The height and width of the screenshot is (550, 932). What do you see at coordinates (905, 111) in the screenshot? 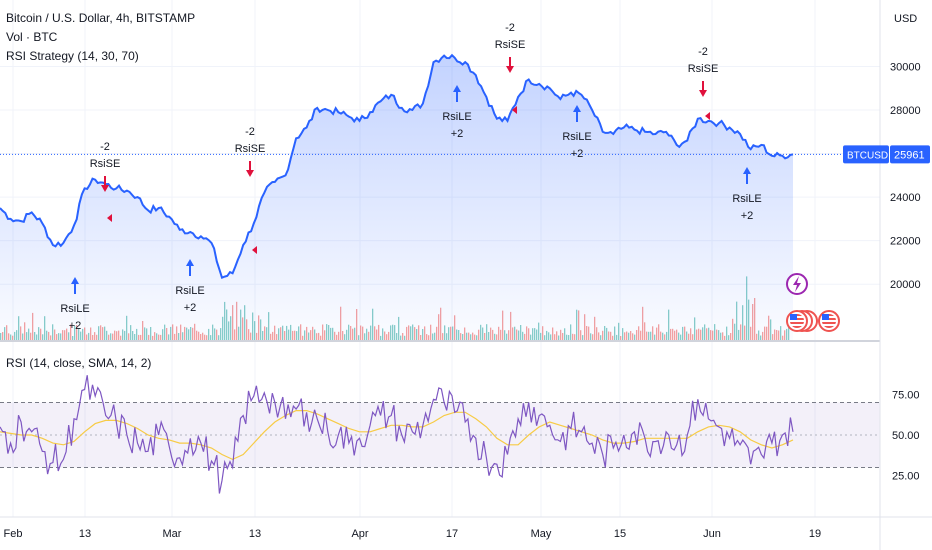
I see `price-tick-label: 28000` at bounding box center [905, 111].